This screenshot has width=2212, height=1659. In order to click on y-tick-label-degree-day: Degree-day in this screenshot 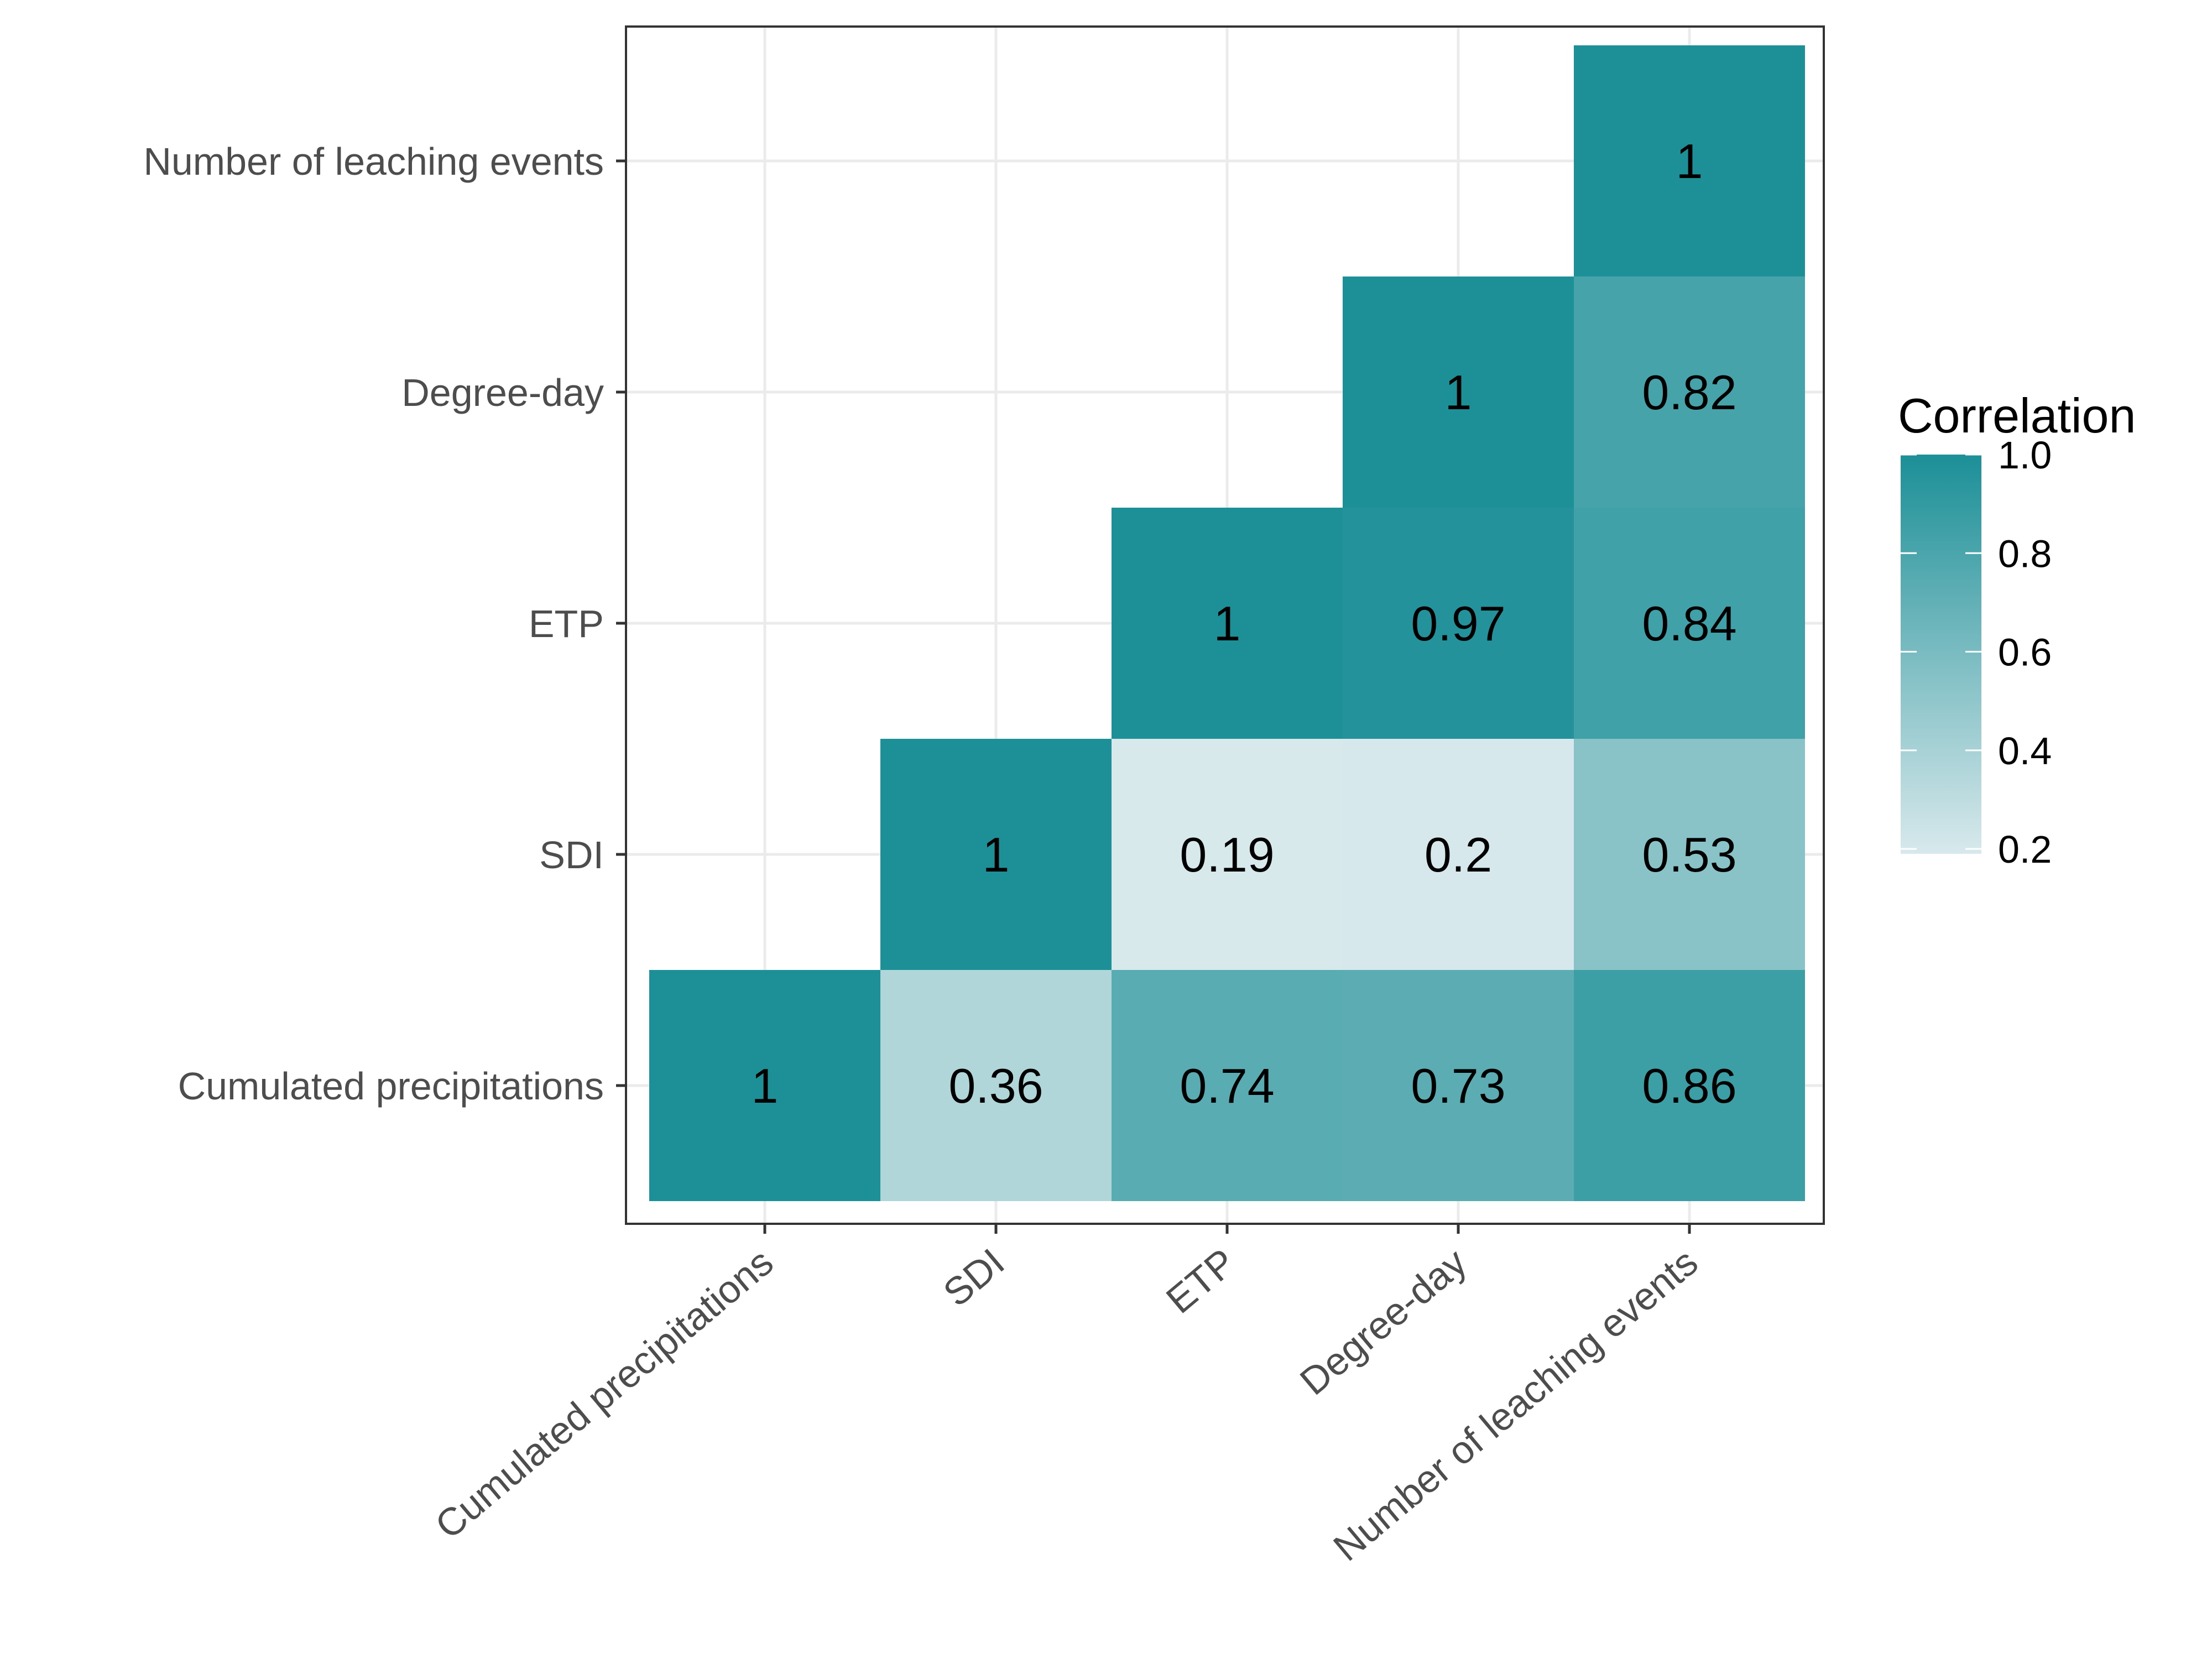, I will do `click(503, 392)`.